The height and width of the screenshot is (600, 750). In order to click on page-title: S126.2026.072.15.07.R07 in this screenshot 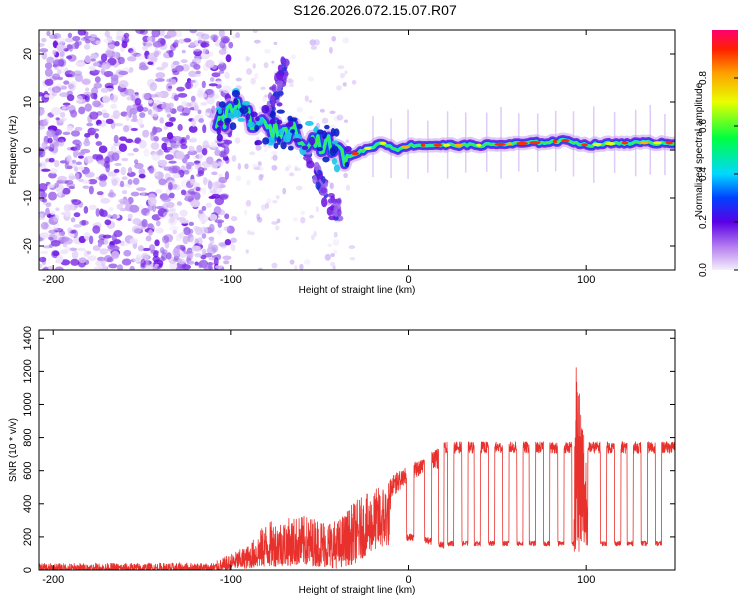, I will do `click(375, 10)`.